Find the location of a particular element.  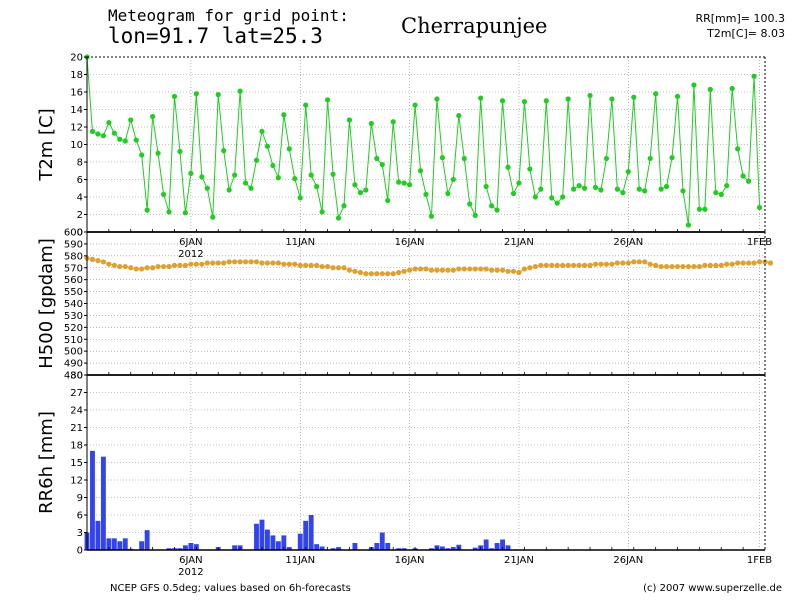

rr6h-ylabel: RR6h [mm] is located at coordinates (46, 462).